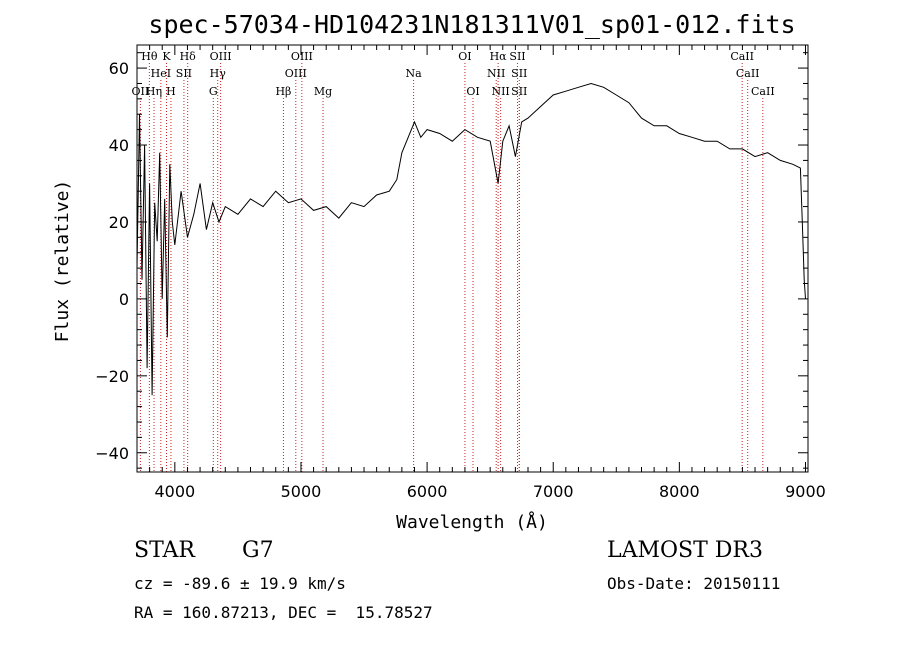  Describe the element at coordinates (62, 261) in the screenshot. I see `y-axis-label: Flux (relative)` at that location.